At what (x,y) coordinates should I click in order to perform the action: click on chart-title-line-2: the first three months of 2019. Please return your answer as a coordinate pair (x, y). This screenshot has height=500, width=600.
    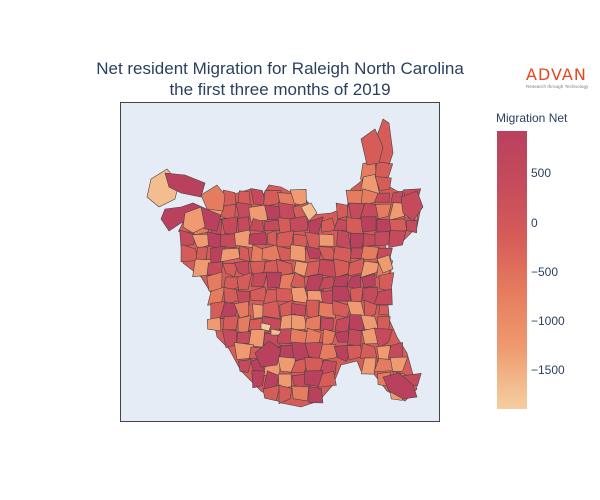
    Looking at the image, I should click on (280, 89).